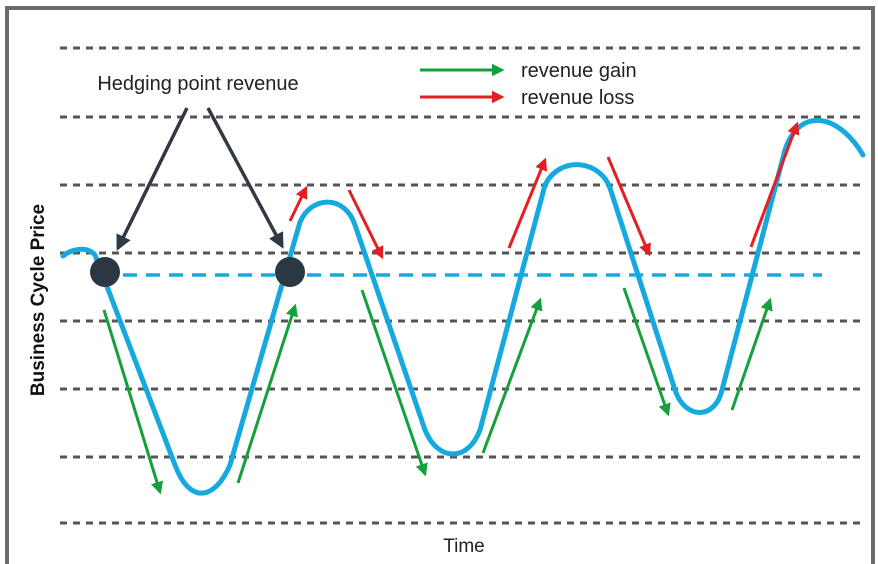  What do you see at coordinates (464, 546) in the screenshot?
I see `x-axis-label: Time` at bounding box center [464, 546].